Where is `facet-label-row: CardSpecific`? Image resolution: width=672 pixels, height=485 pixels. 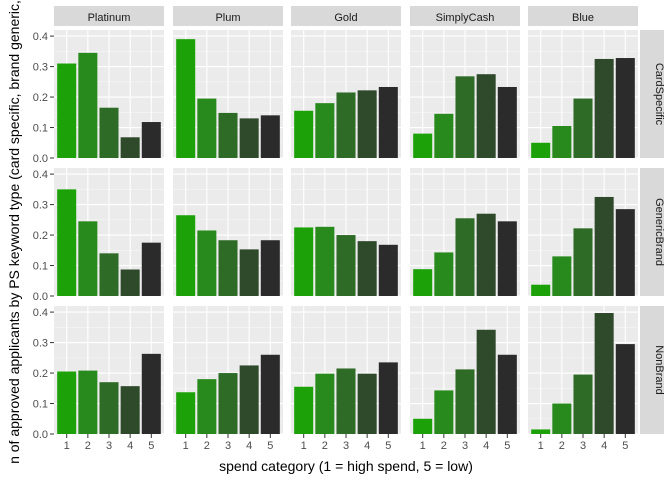 facet-label-row: CardSpecific is located at coordinates (659, 94).